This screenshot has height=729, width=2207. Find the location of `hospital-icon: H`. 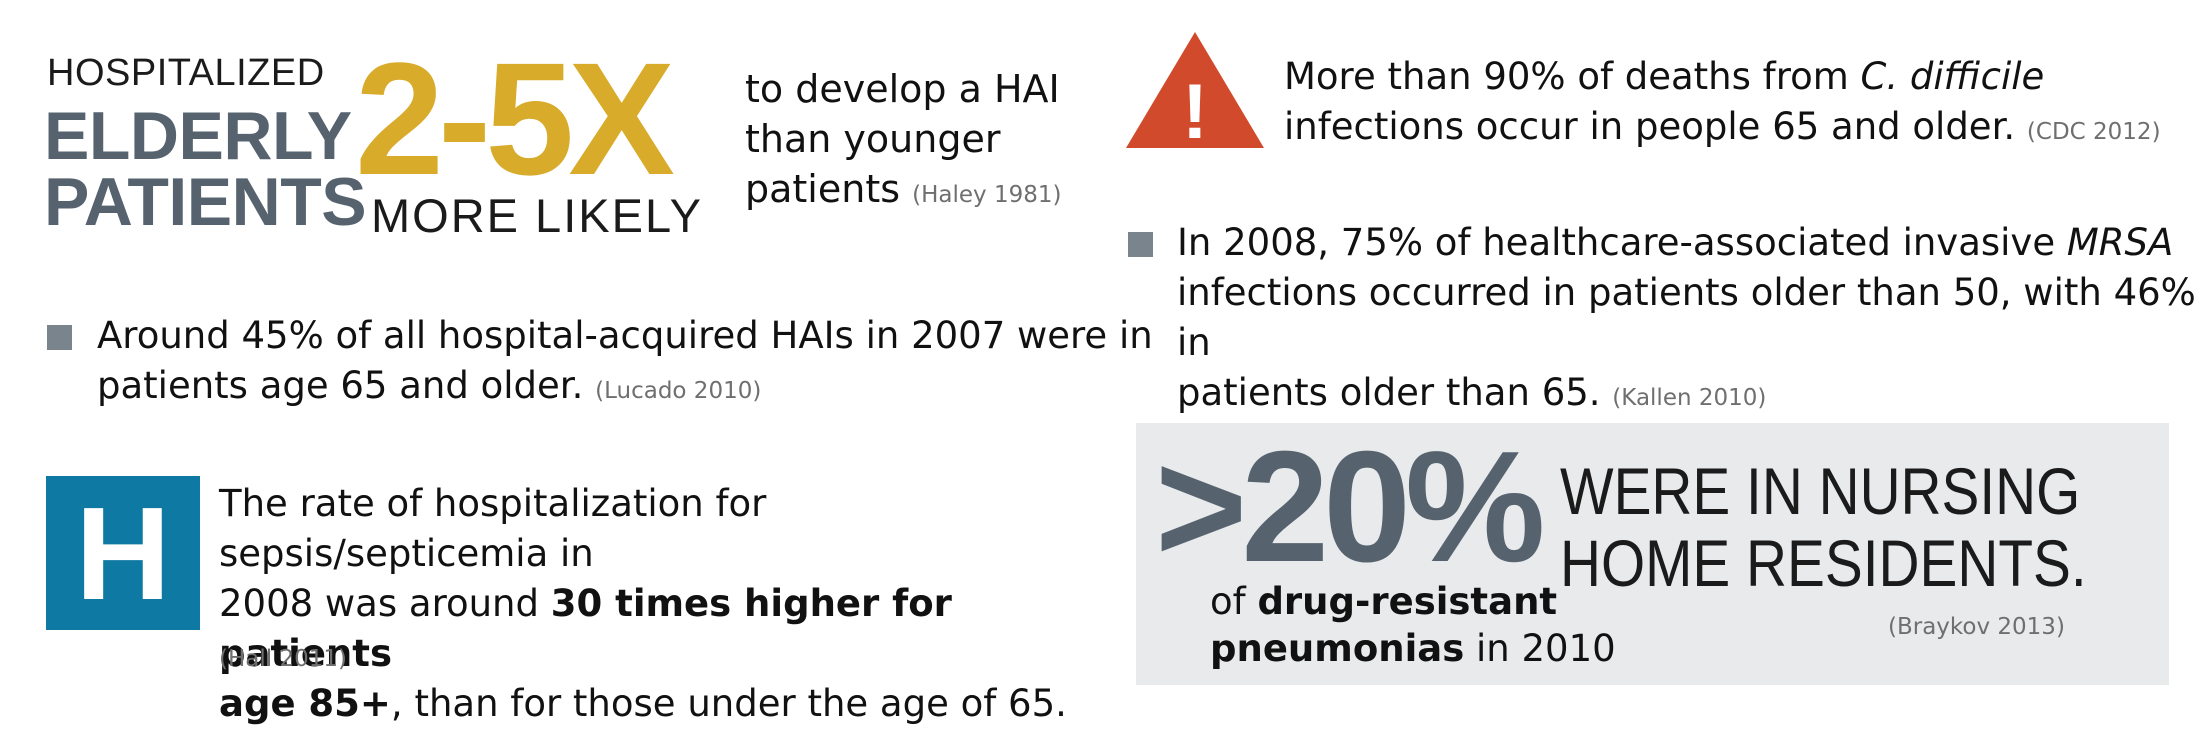

hospital-icon: H is located at coordinates (123, 553).